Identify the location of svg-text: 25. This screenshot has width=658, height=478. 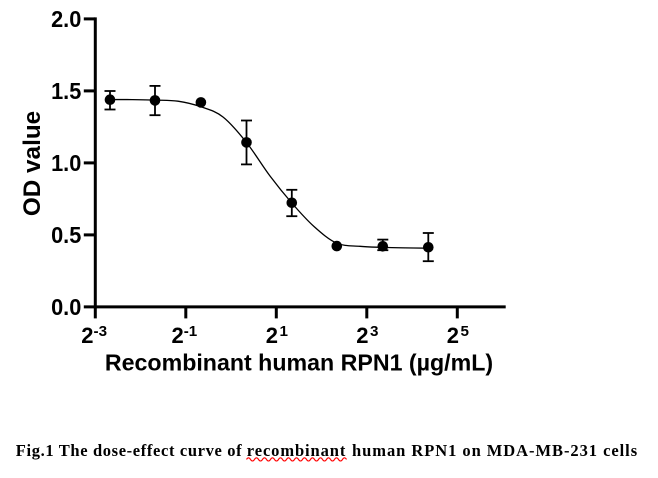
(458, 335).